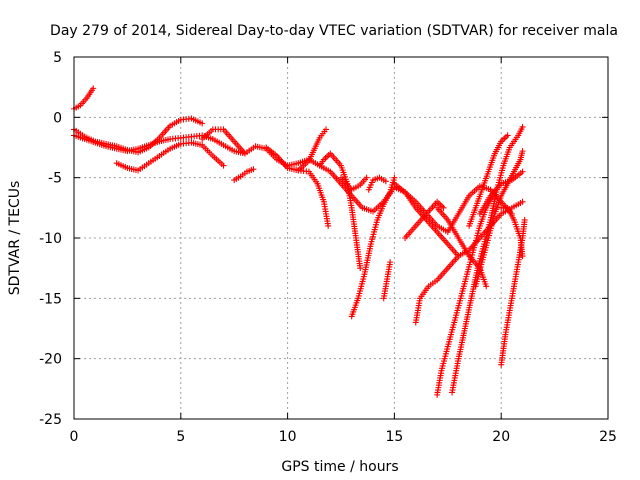 The width and height of the screenshot is (640, 480). What do you see at coordinates (288, 437) in the screenshot?
I see `x-tick-label: 10` at bounding box center [288, 437].